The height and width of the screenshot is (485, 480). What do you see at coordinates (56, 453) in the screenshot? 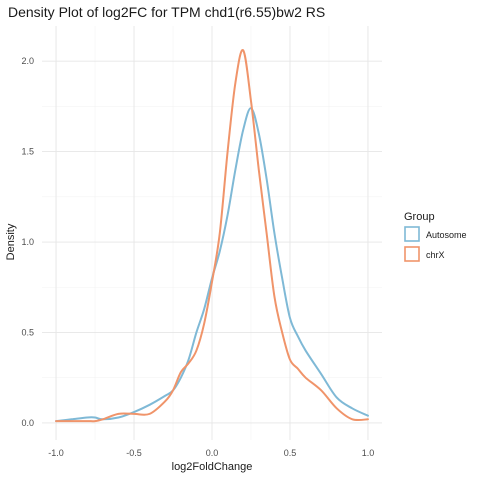
I see `x-tick-label: -1.0` at bounding box center [56, 453].